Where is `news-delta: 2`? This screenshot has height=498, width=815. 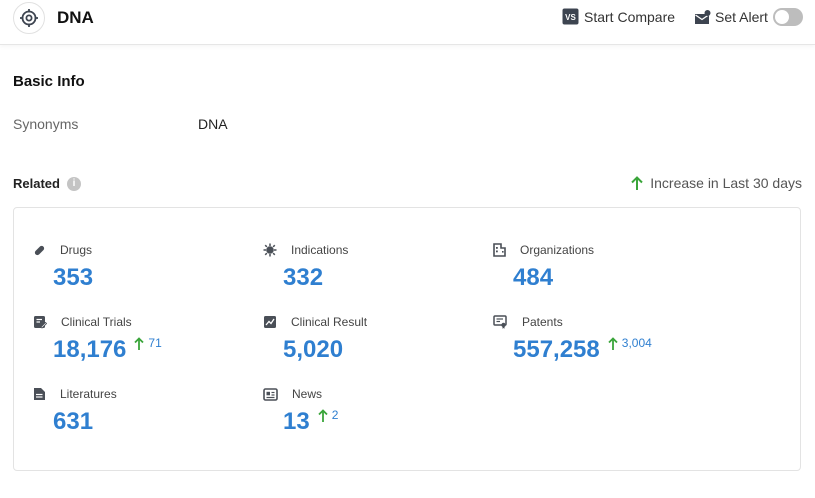 news-delta: 2 is located at coordinates (328, 415).